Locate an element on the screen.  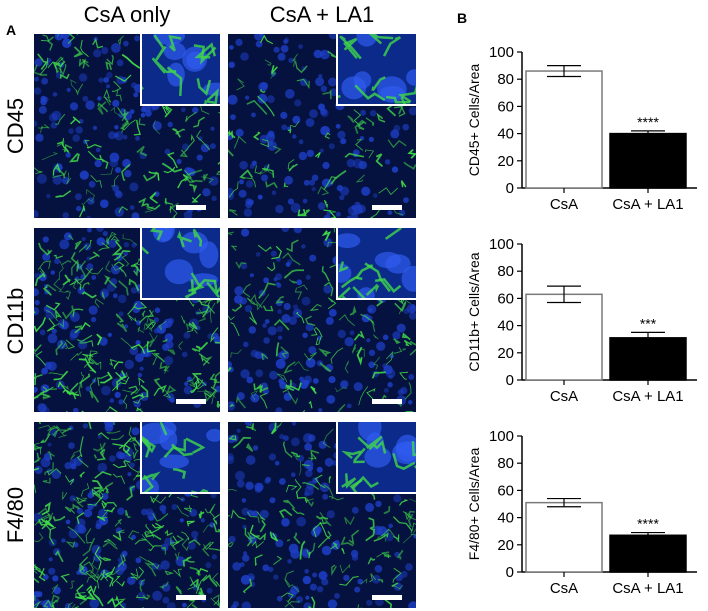
micrograph-cd45-csa-only is located at coordinates (127, 126).